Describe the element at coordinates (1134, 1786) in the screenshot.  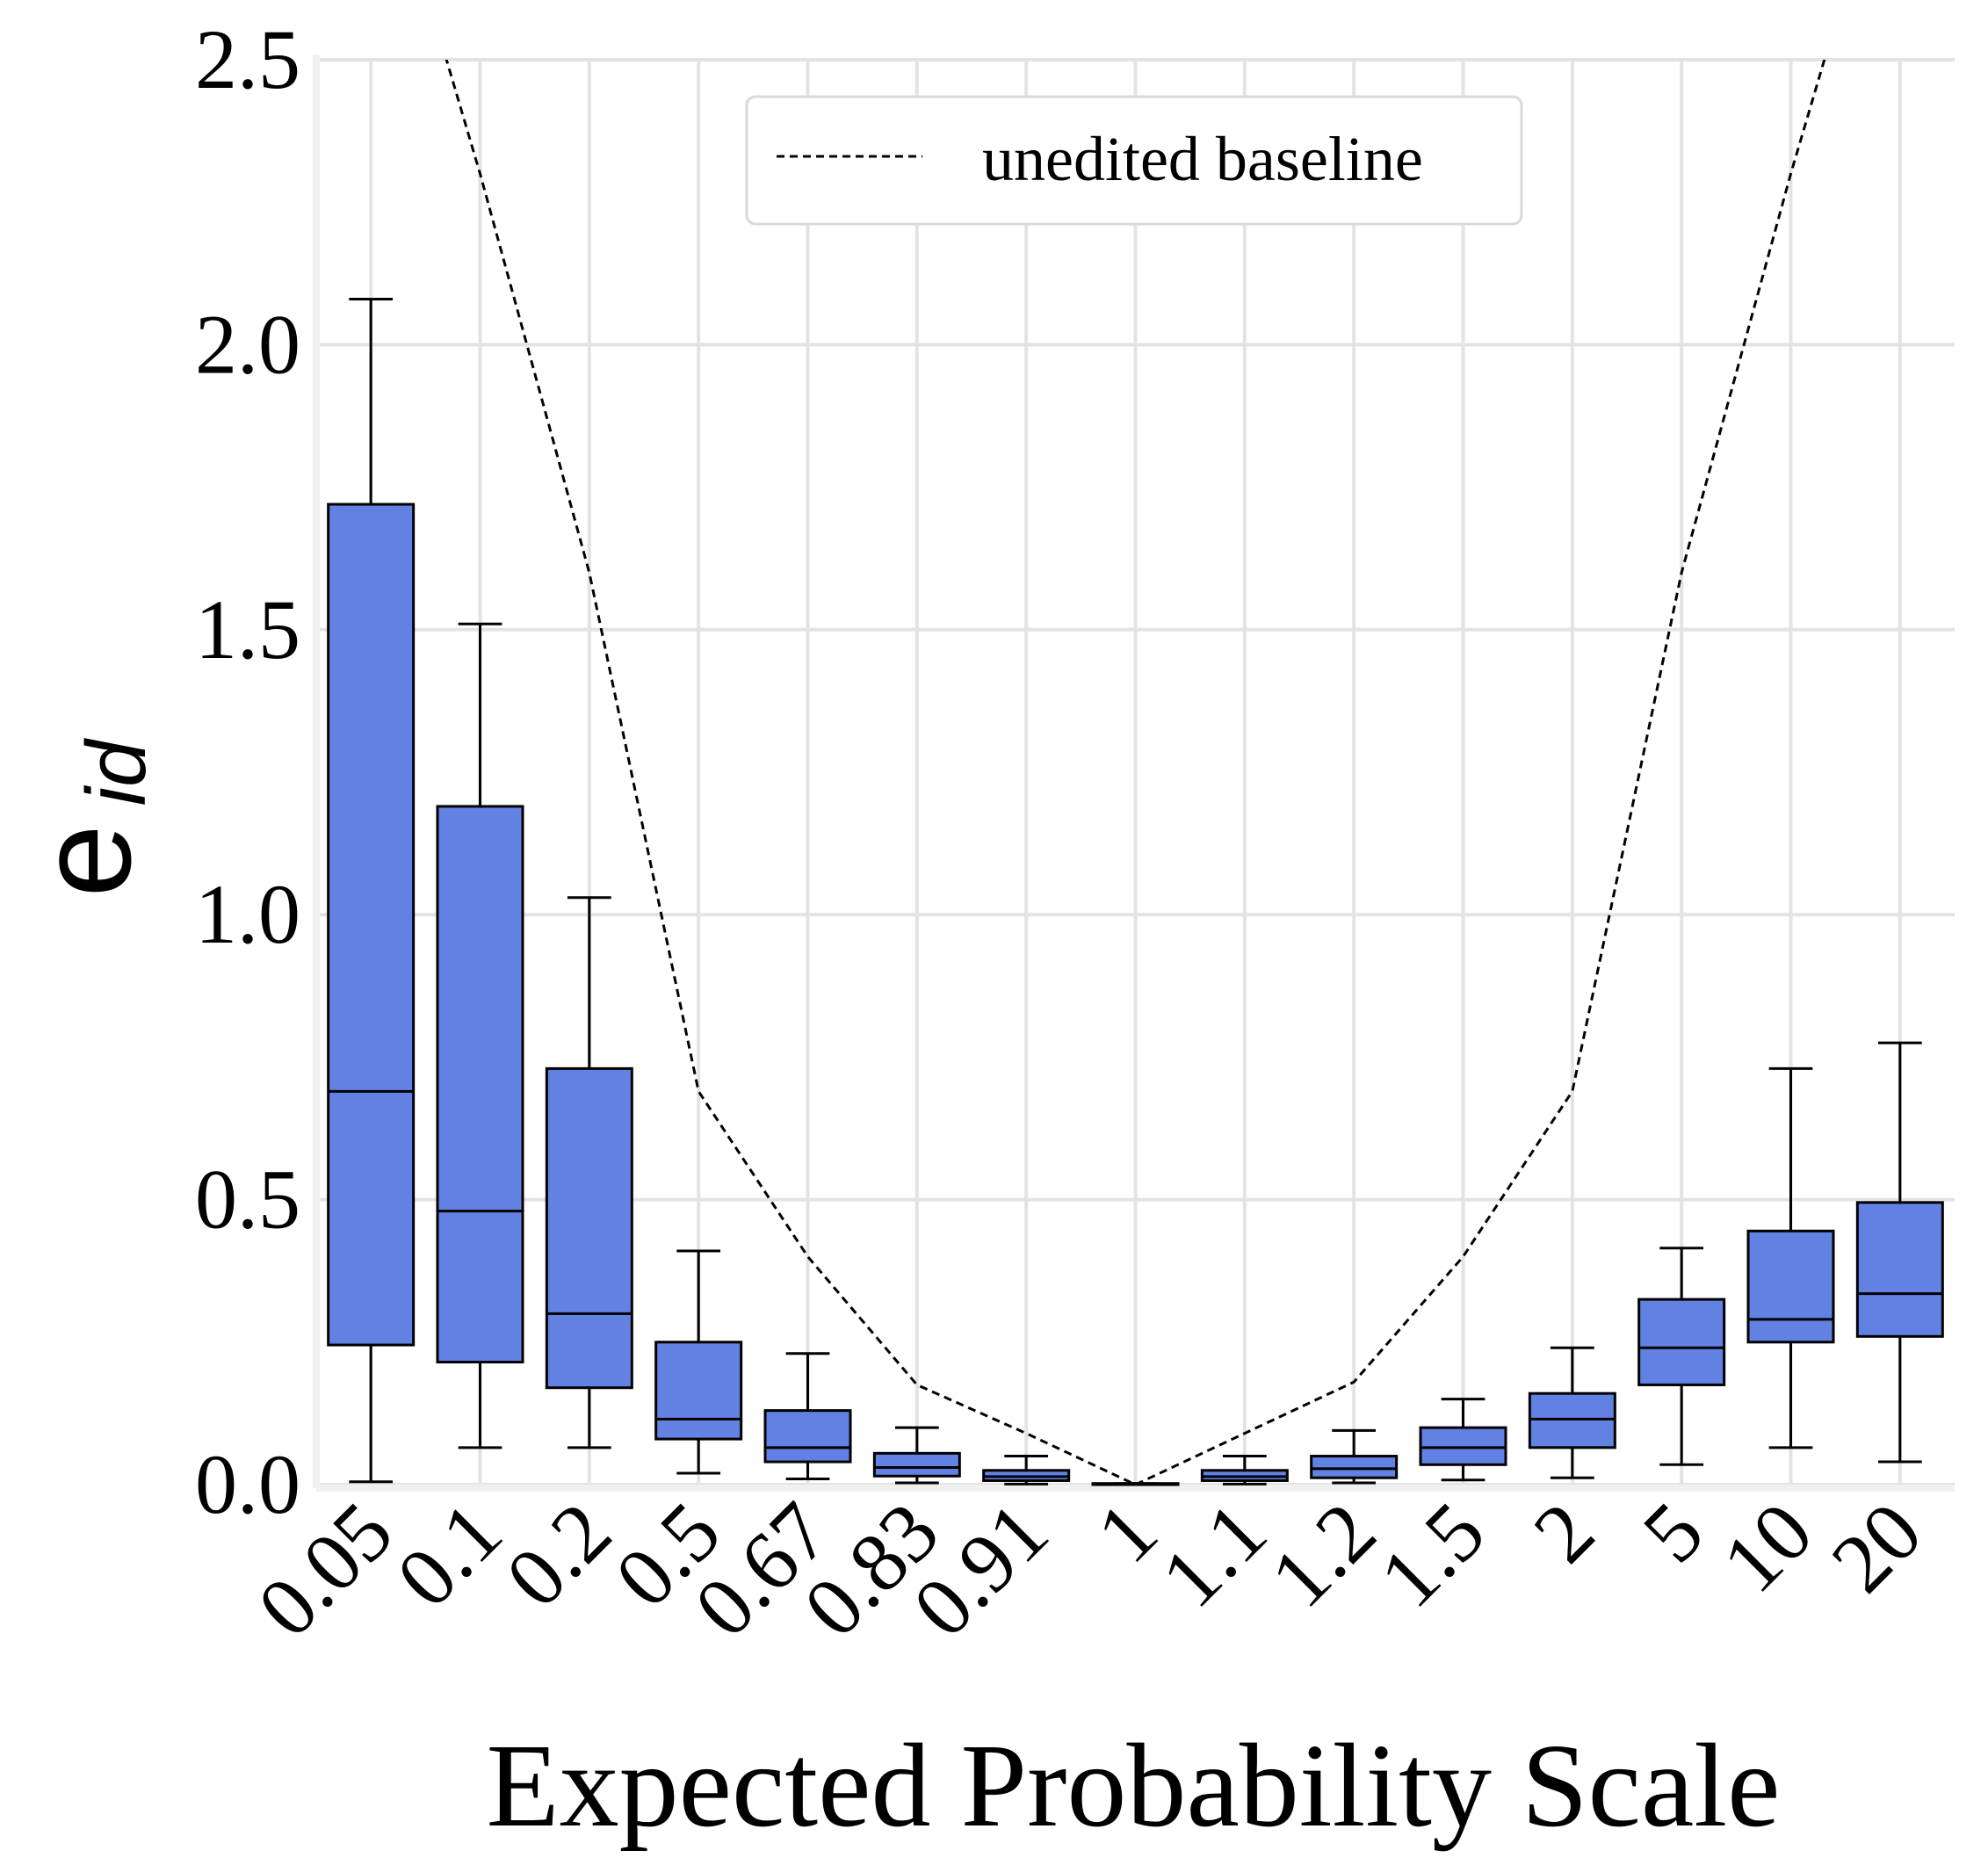
I see `x-axis-title: Expected Probability Scale` at that location.